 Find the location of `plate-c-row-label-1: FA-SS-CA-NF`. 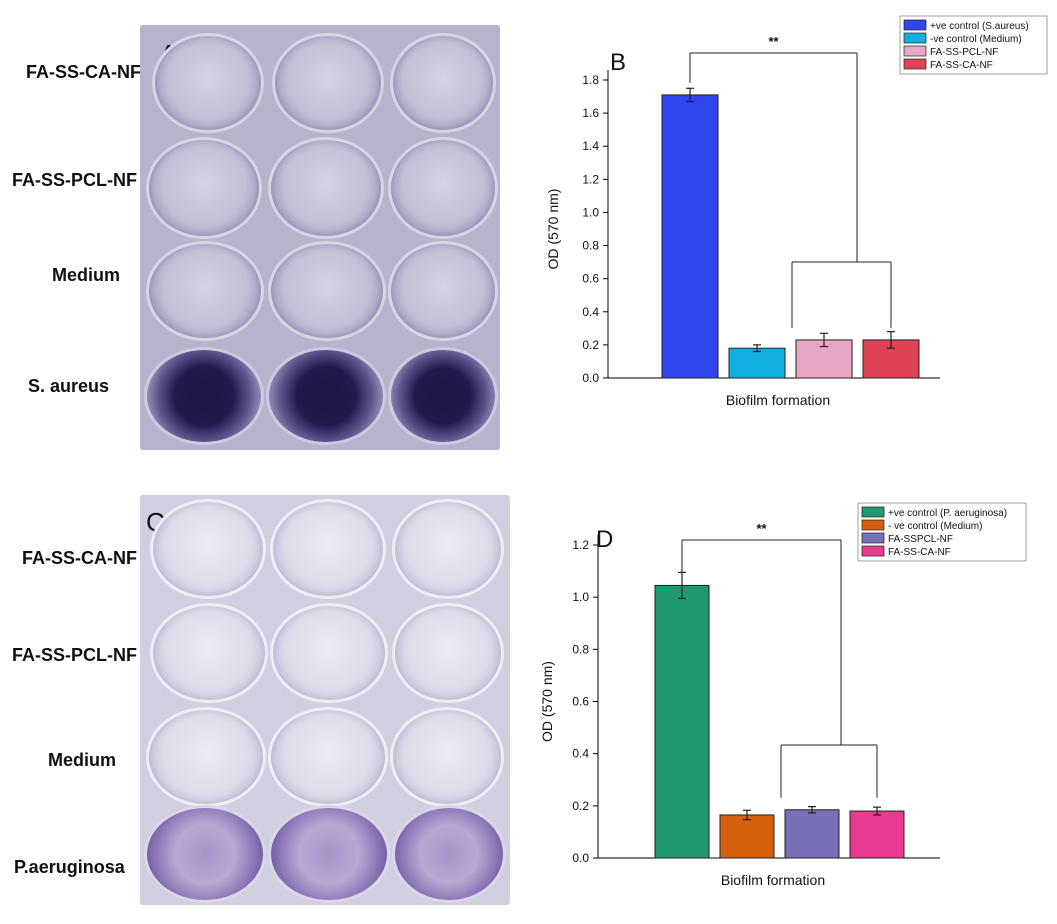

plate-c-row-label-1: FA-SS-CA-NF is located at coordinates (79, 558).